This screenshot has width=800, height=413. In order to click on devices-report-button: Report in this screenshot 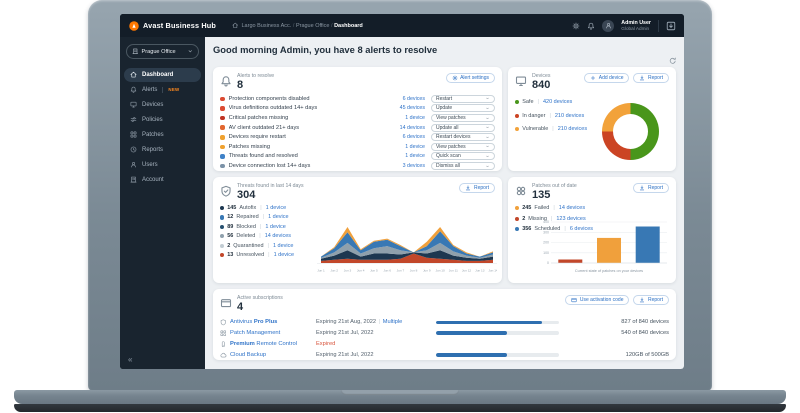, I will do `click(651, 78)`.